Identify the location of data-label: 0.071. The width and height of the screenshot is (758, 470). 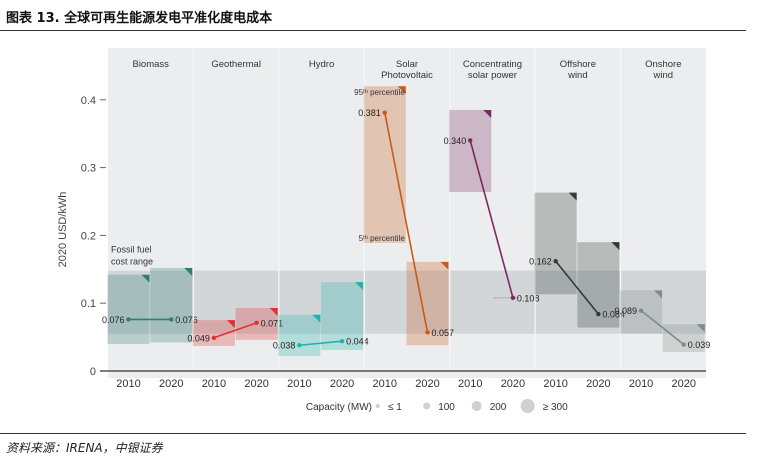
(272, 323).